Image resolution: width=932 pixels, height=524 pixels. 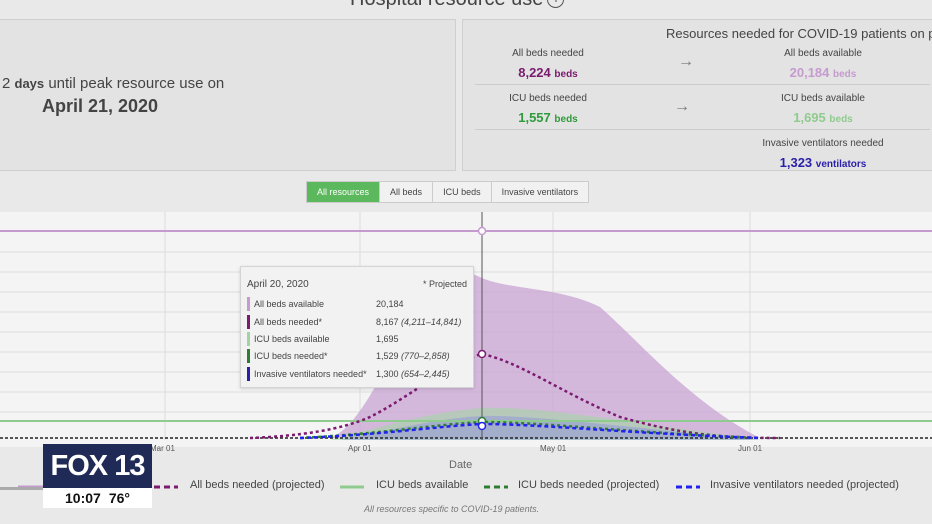 What do you see at coordinates (589, 485) in the screenshot?
I see `legend-icu-beds-needed: ICU beds needed (projected)` at bounding box center [589, 485].